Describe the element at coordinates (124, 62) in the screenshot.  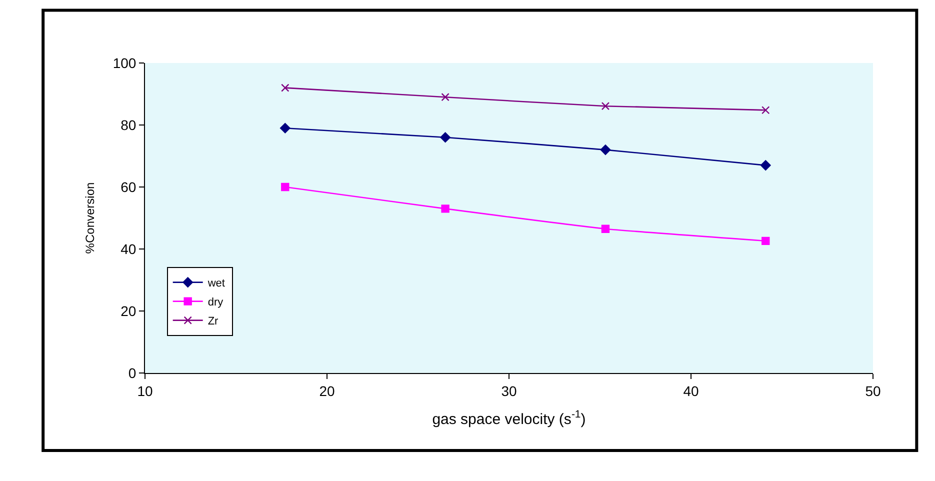
I see `y-tick-label: 100` at that location.